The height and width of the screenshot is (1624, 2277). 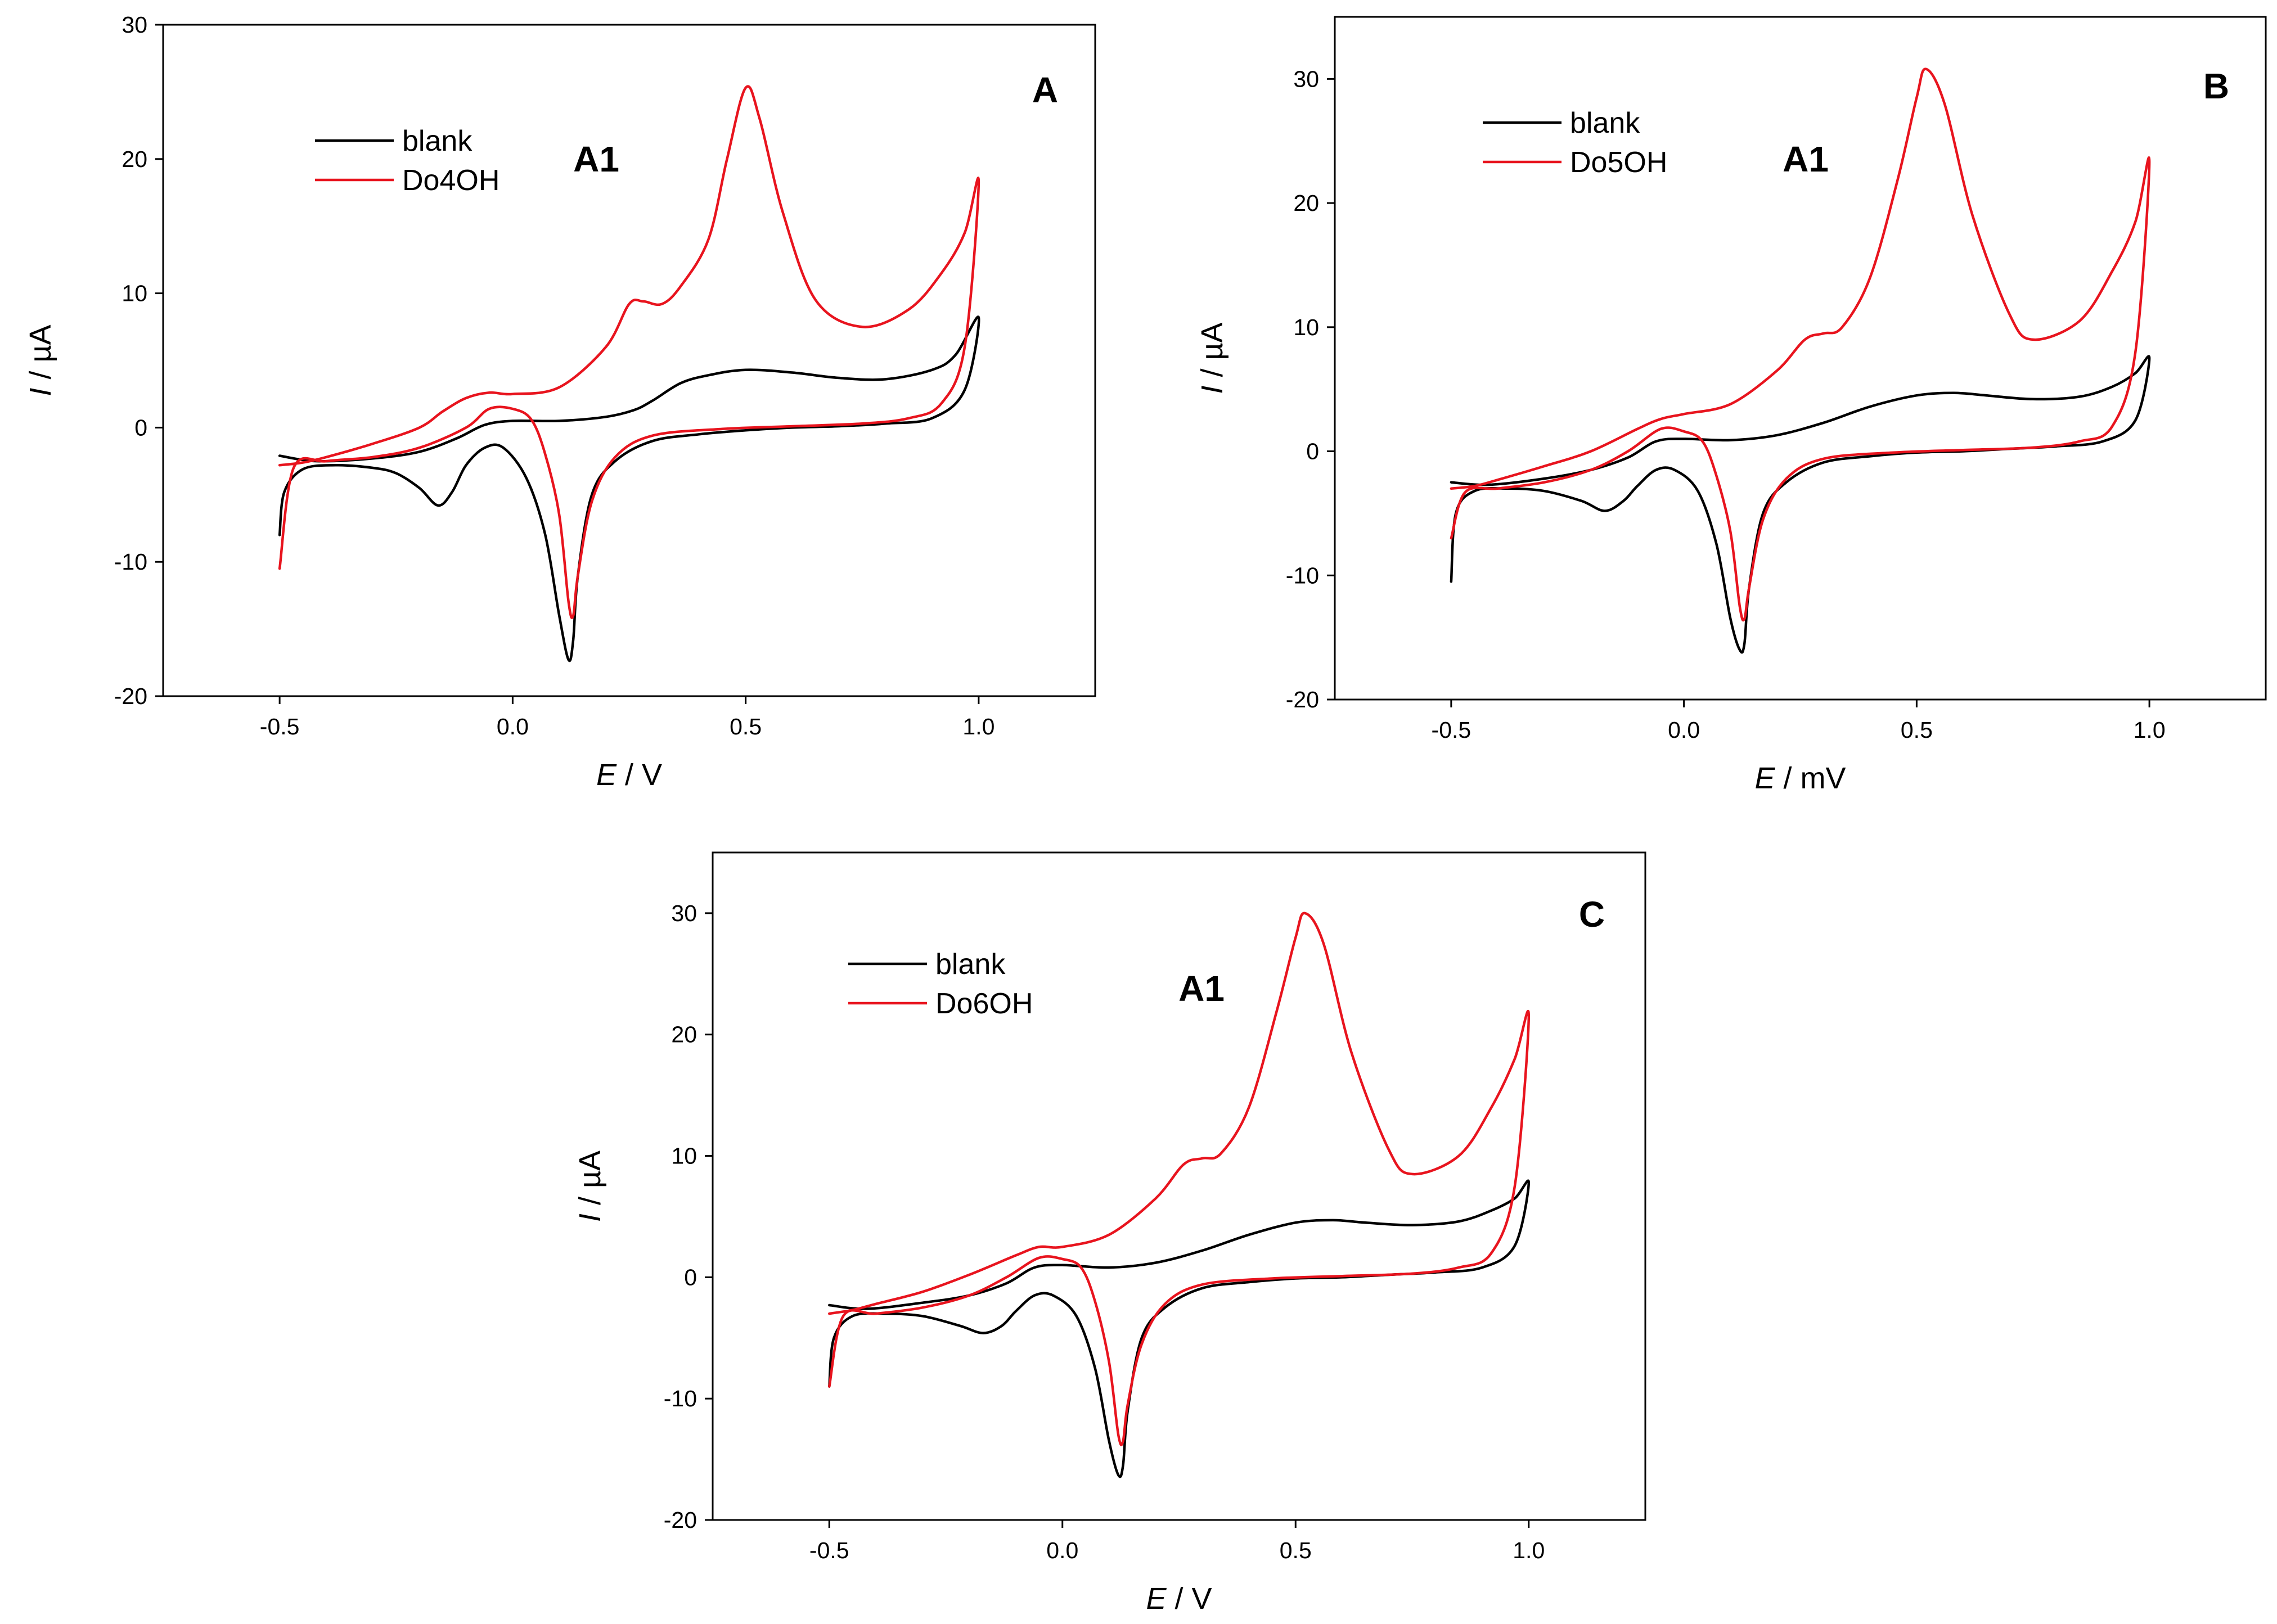 What do you see at coordinates (1045, 90) in the screenshot?
I see `panel-letter: A` at bounding box center [1045, 90].